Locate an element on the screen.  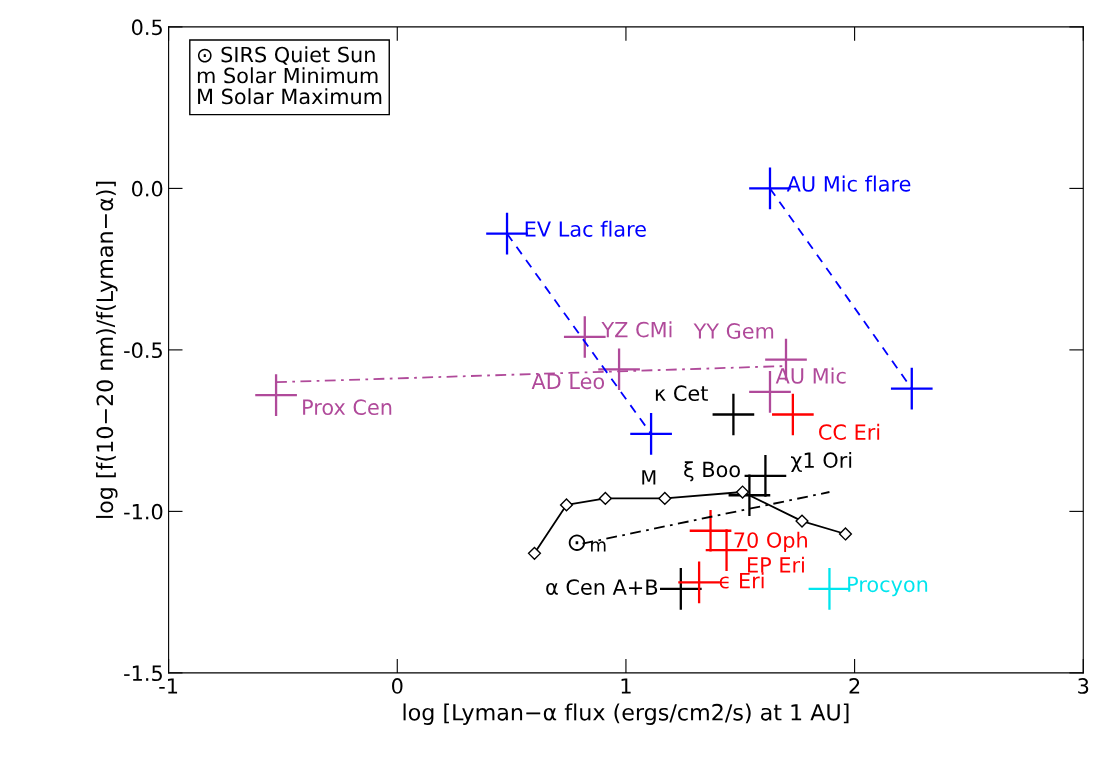
x-axis-title: log [Lyman−α flux (ergs/cm2/s) at 1 AU] is located at coordinates (626, 714).